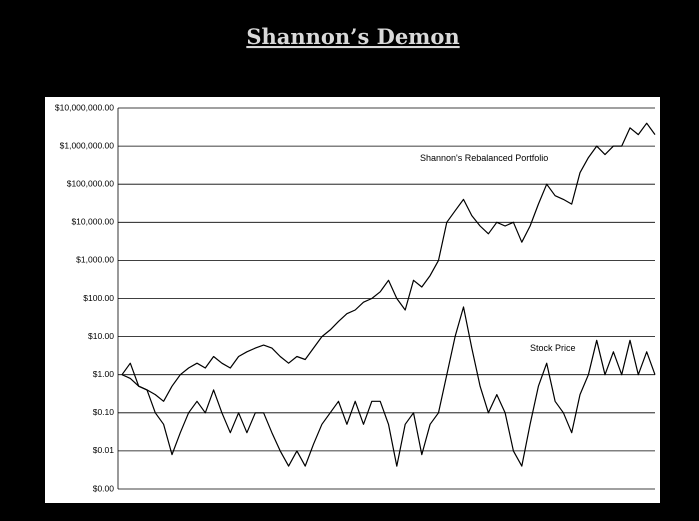  What do you see at coordinates (98, 298) in the screenshot?
I see `y-tick-label: $100.00` at bounding box center [98, 298].